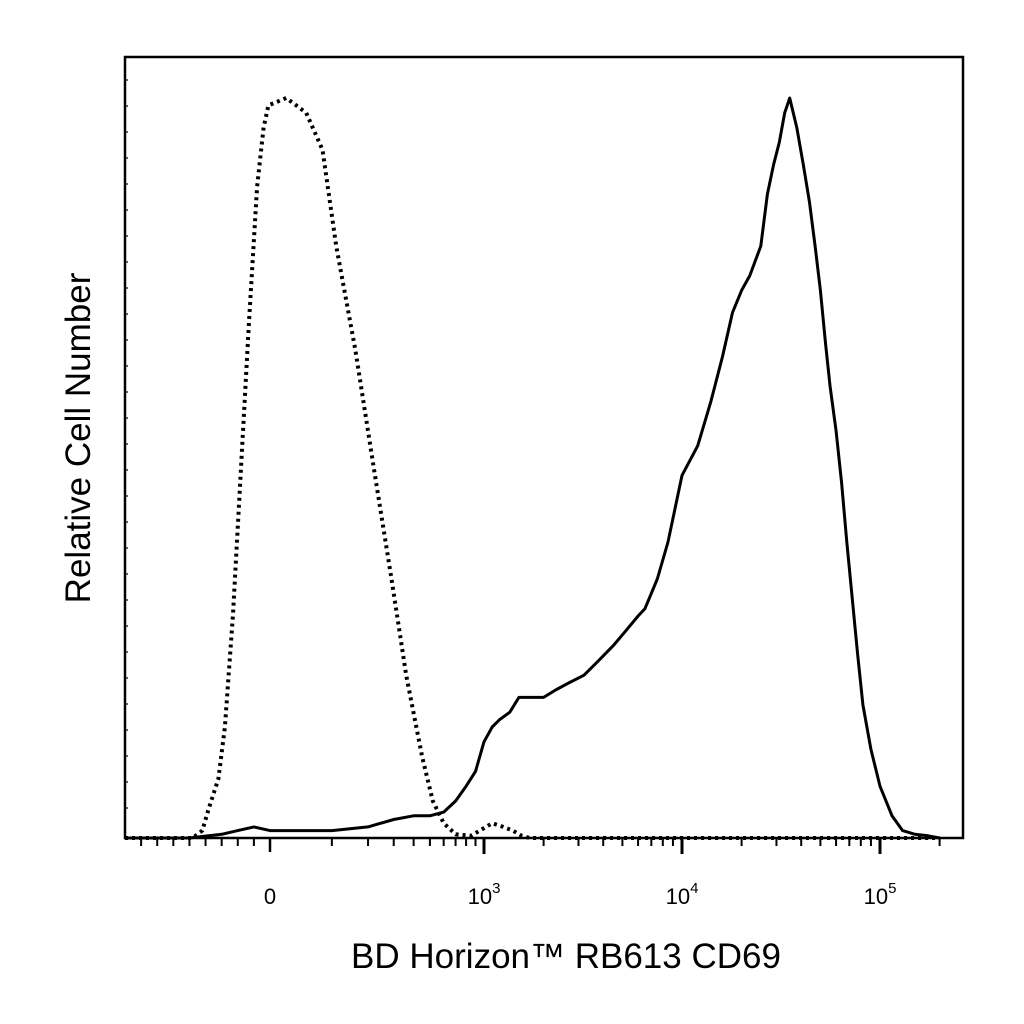 This screenshot has height=1024, width=1024. Describe the element at coordinates (78, 437) in the screenshot. I see `y-axis-title: Relative Cell Number` at that location.